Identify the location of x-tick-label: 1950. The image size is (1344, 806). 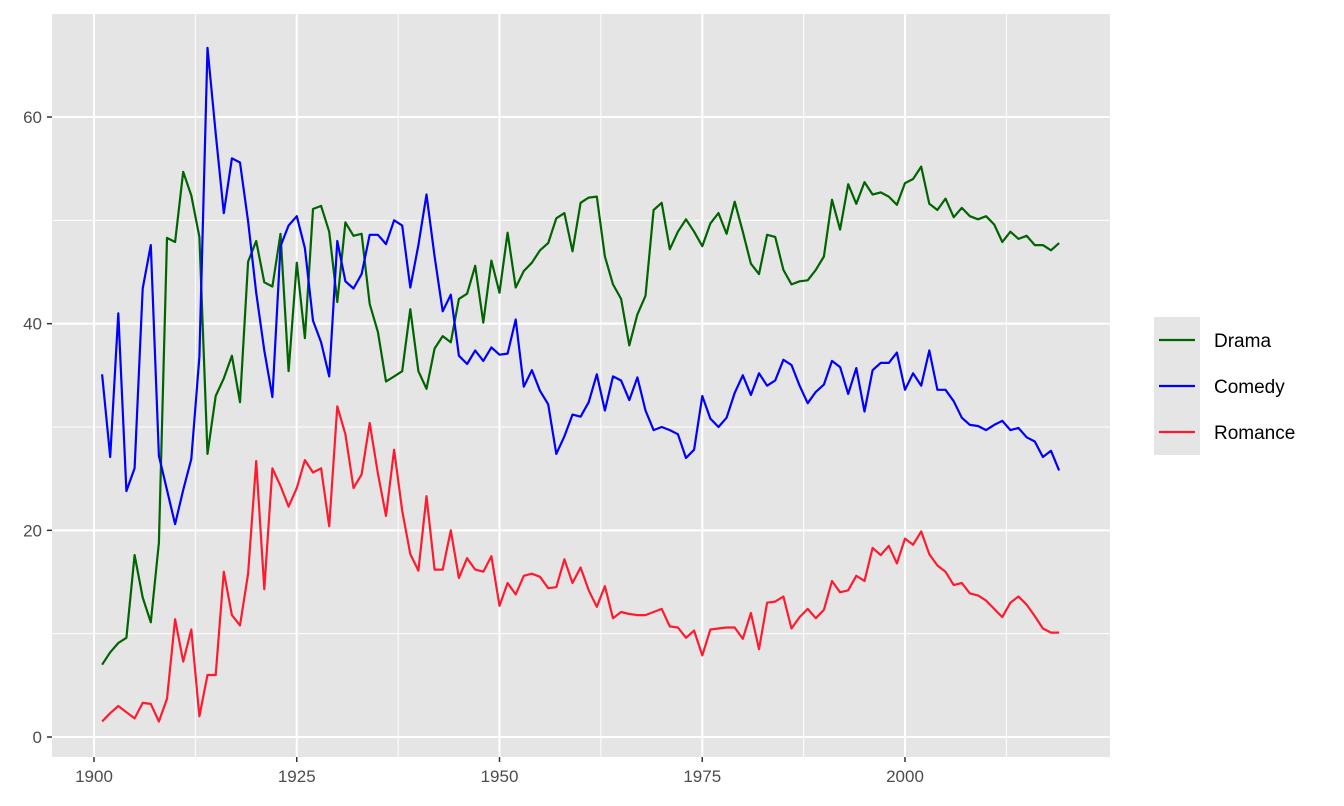
(500, 776).